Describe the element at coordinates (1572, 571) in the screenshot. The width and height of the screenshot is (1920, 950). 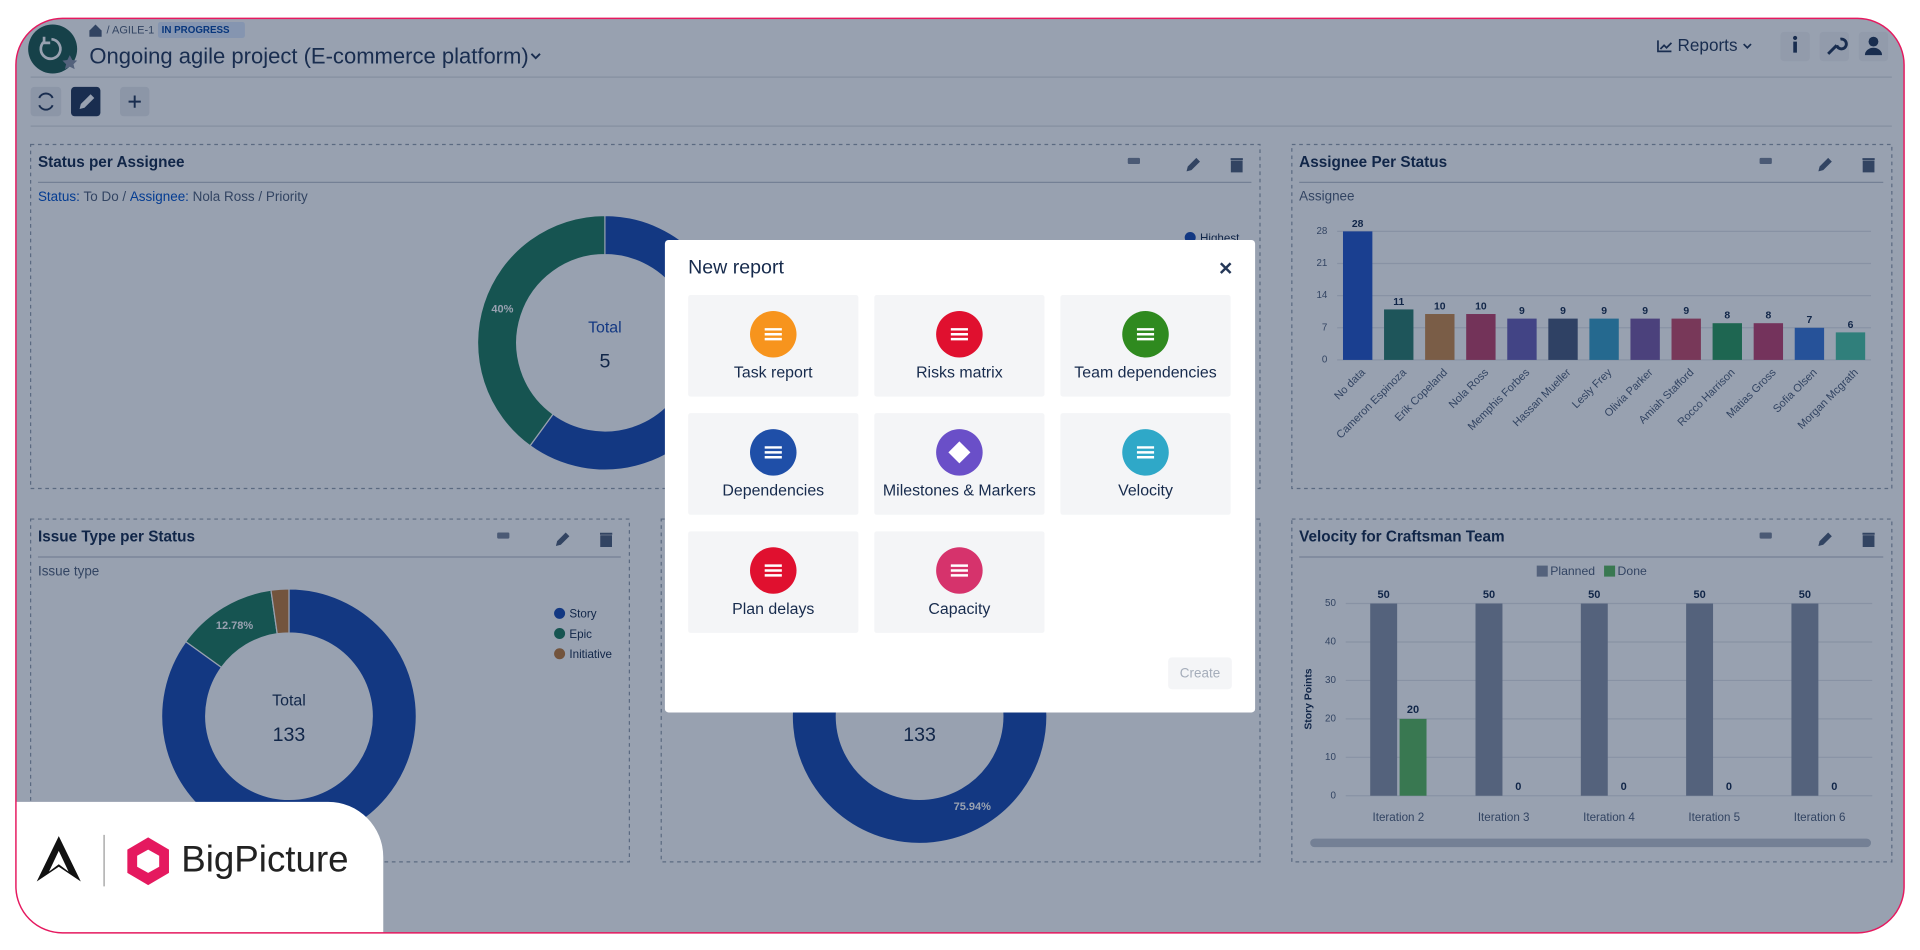
I see `legend-label: Planned` at that location.